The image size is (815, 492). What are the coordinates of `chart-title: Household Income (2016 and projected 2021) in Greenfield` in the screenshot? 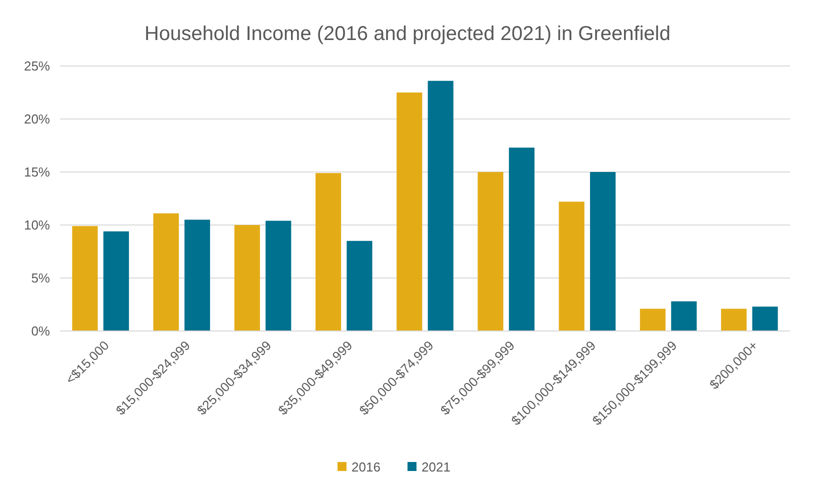 It's located at (407, 34).